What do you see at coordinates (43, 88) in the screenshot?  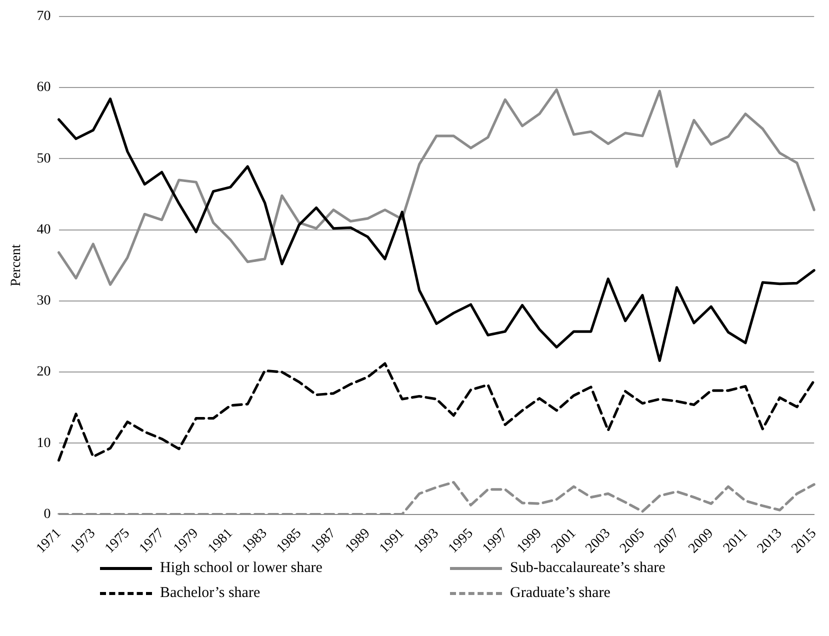 I see `y-tick-label: 60` at bounding box center [43, 88].